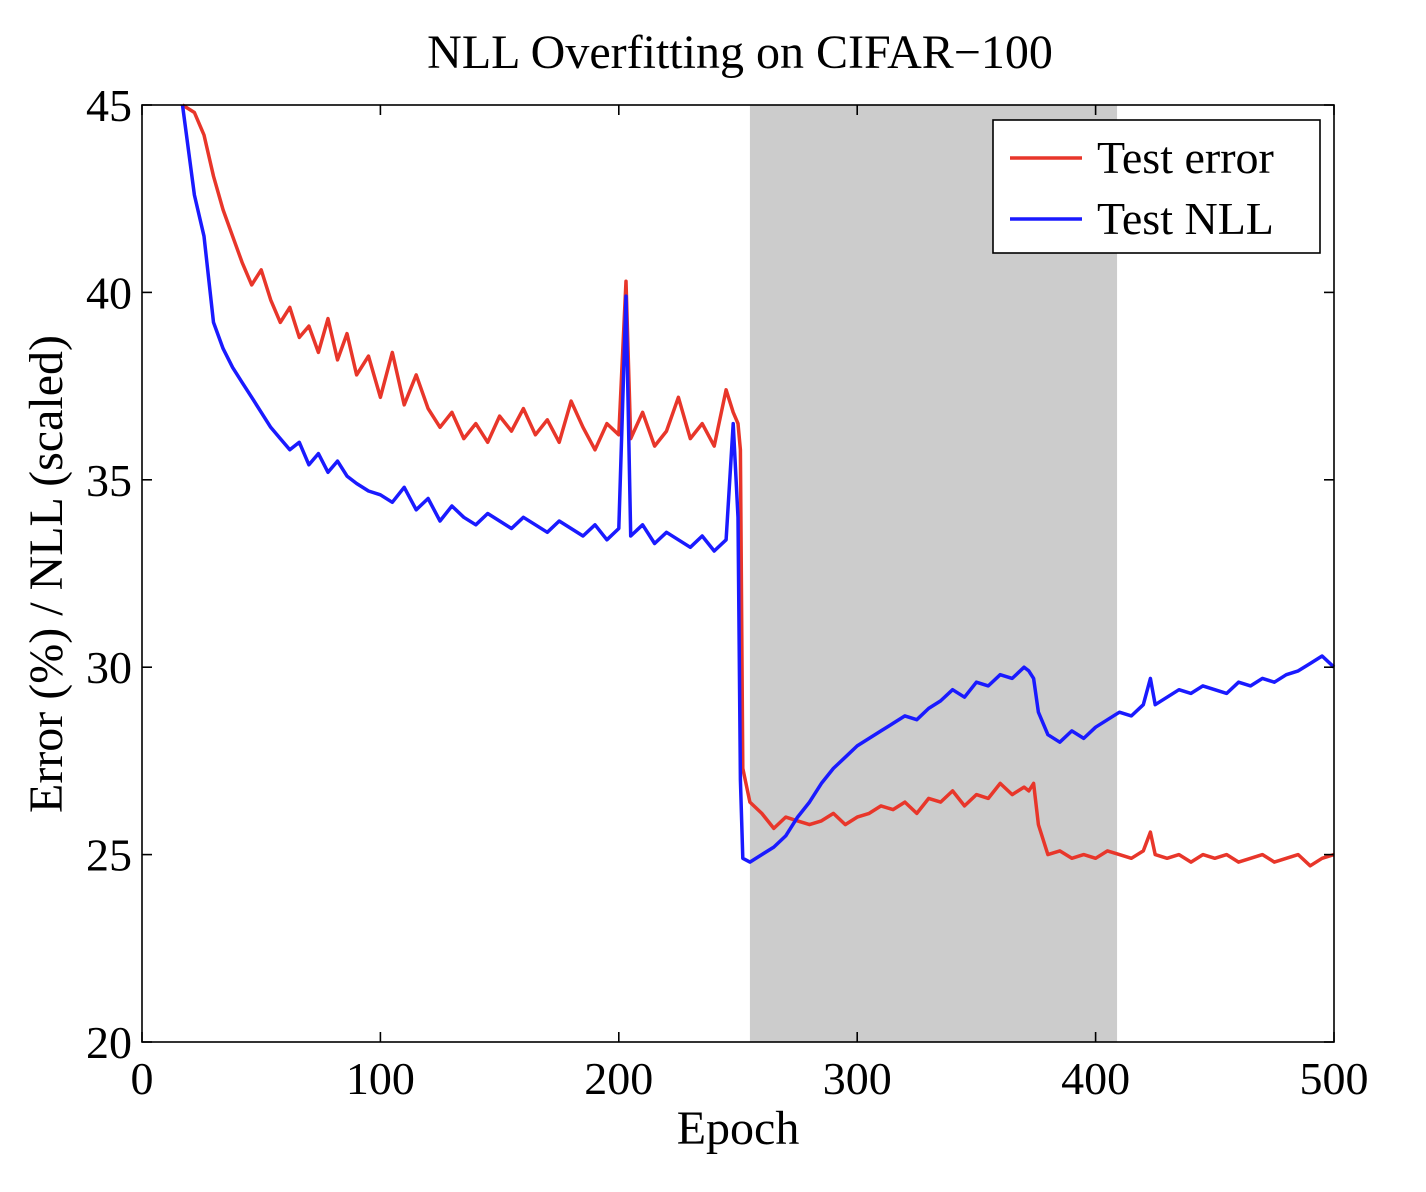 The width and height of the screenshot is (1426, 1192). What do you see at coordinates (1185, 218) in the screenshot?
I see `legend-label-test-nll: Test NLL` at bounding box center [1185, 218].